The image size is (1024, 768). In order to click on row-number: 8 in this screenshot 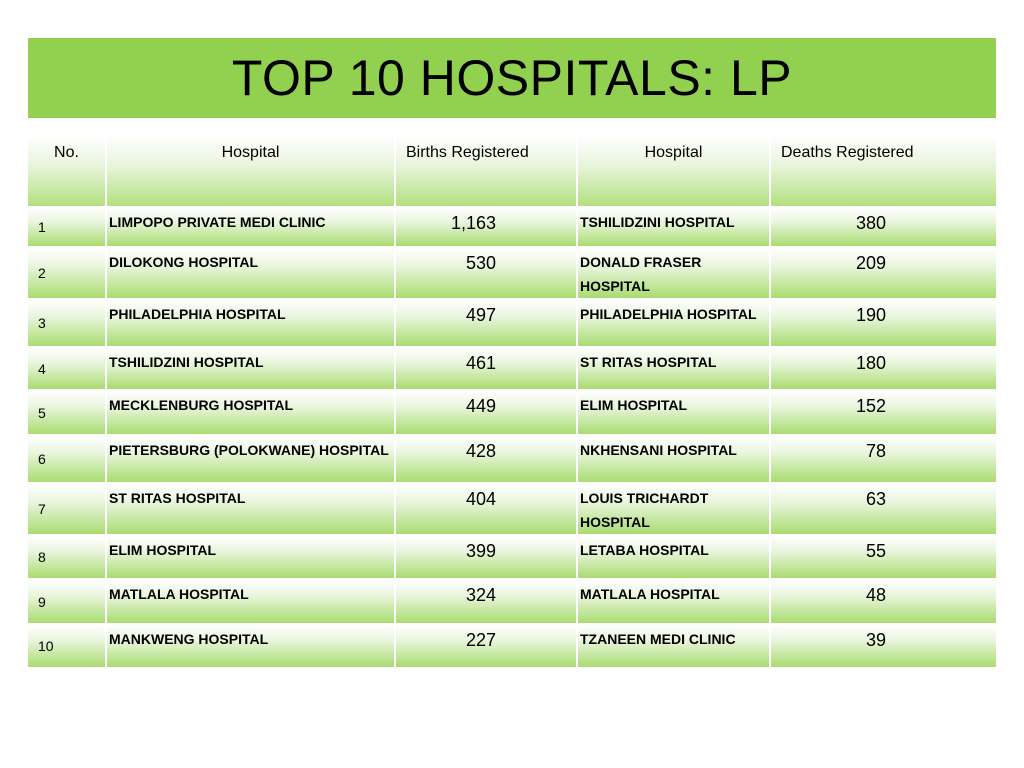, I will do `click(67, 557)`.